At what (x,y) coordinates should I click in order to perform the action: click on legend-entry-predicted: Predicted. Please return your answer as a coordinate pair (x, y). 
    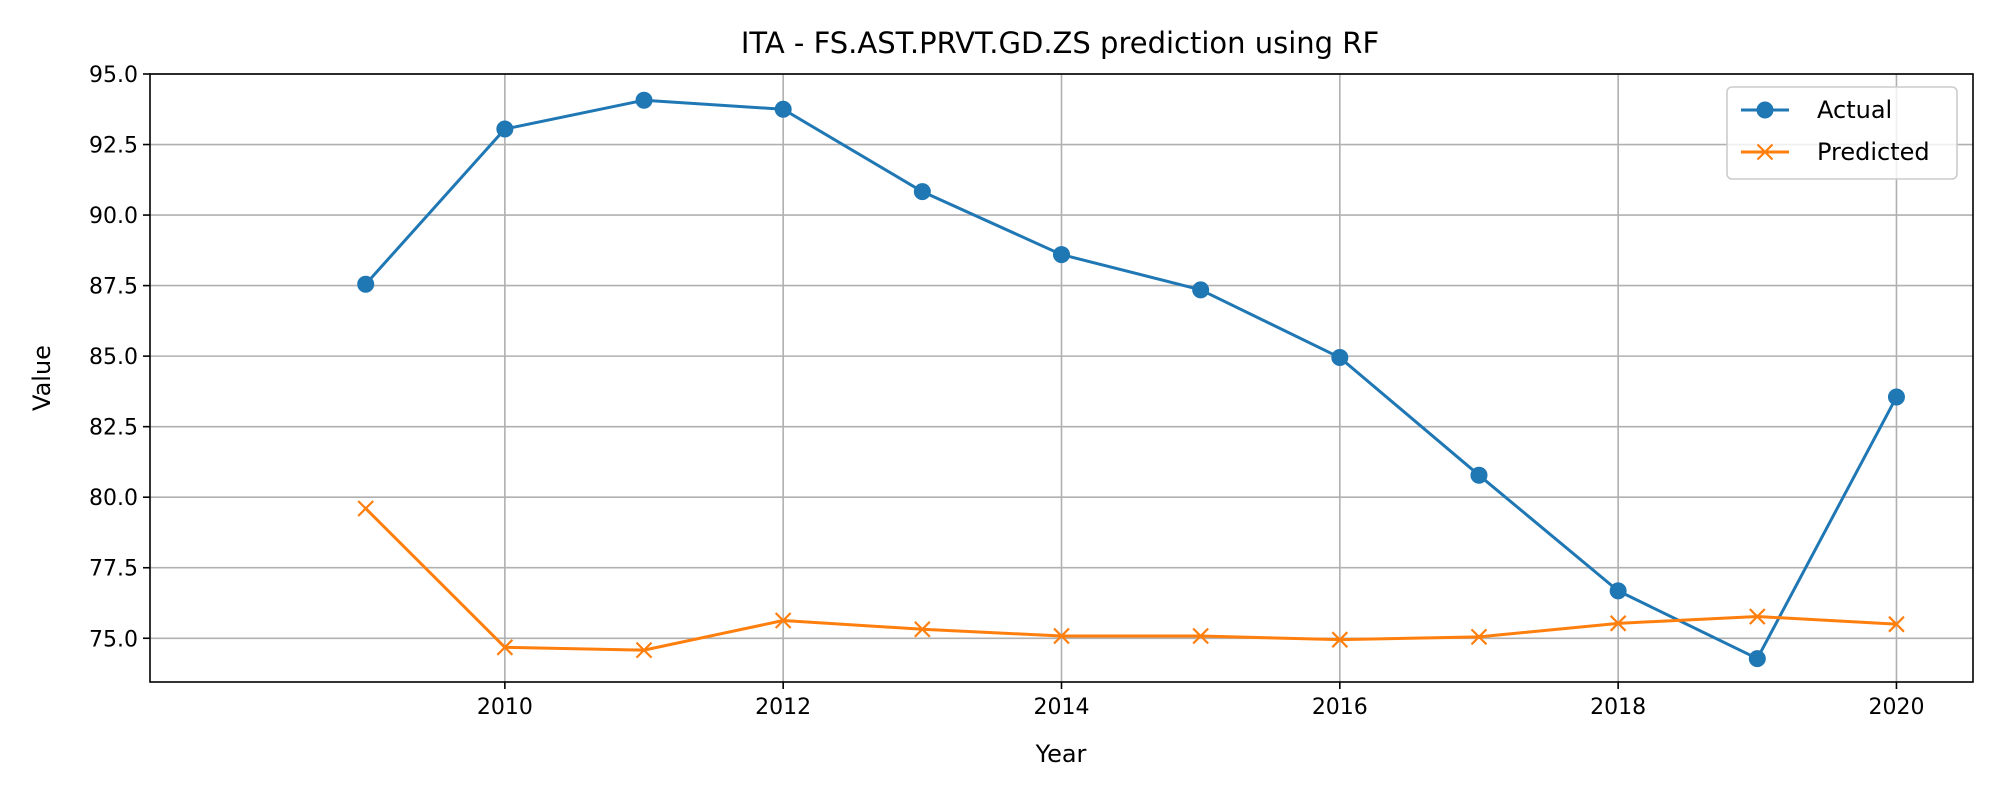
    Looking at the image, I should click on (1835, 152).